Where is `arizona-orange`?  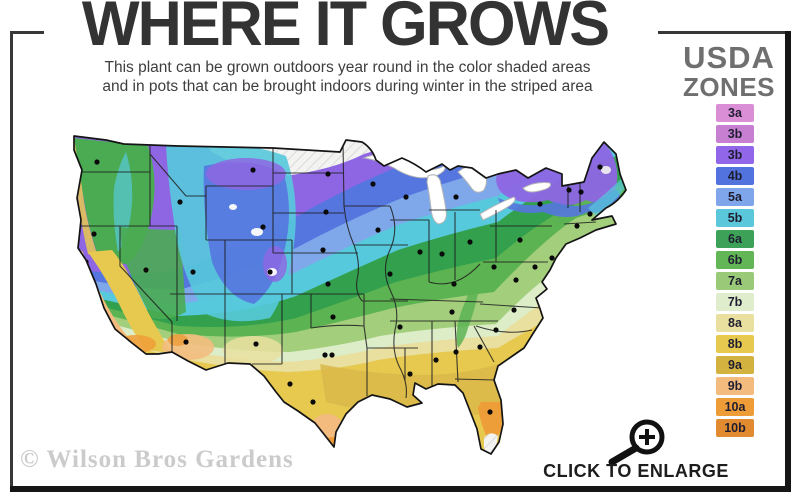
arizona-orange is located at coordinates (178, 340).